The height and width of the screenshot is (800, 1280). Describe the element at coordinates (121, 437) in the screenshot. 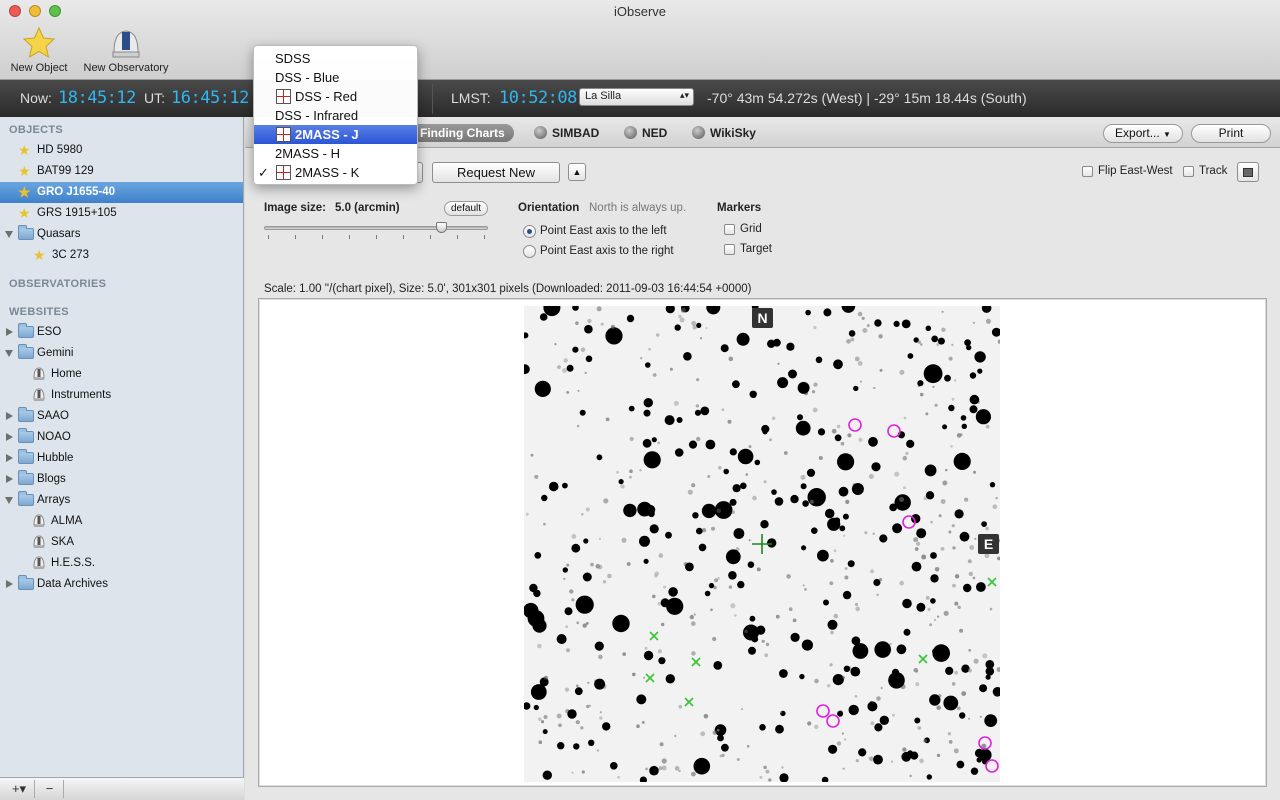

I see `sidebar-folder-noao: NOAO` at that location.